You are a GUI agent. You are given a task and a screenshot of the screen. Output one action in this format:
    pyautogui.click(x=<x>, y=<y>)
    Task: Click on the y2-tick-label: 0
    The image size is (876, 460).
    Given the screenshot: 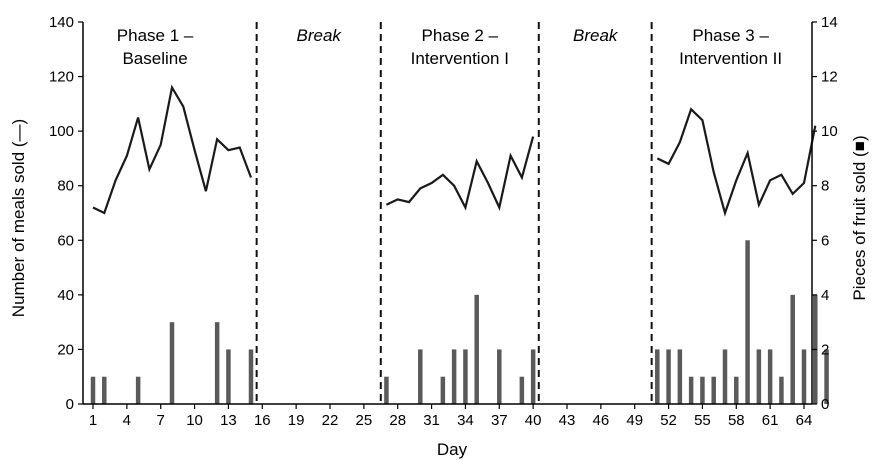 What is the action you would take?
    pyautogui.click(x=825, y=404)
    